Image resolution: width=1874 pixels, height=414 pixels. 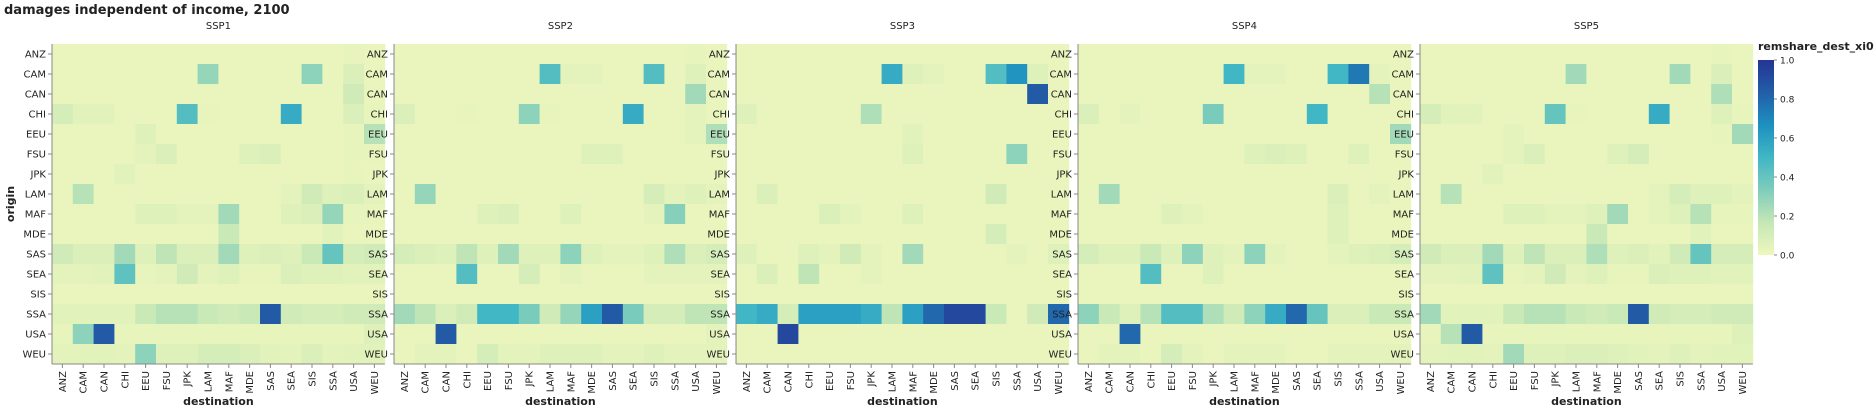 What do you see at coordinates (378, 315) in the screenshot?
I see `y-tick-label: SSA` at bounding box center [378, 315].